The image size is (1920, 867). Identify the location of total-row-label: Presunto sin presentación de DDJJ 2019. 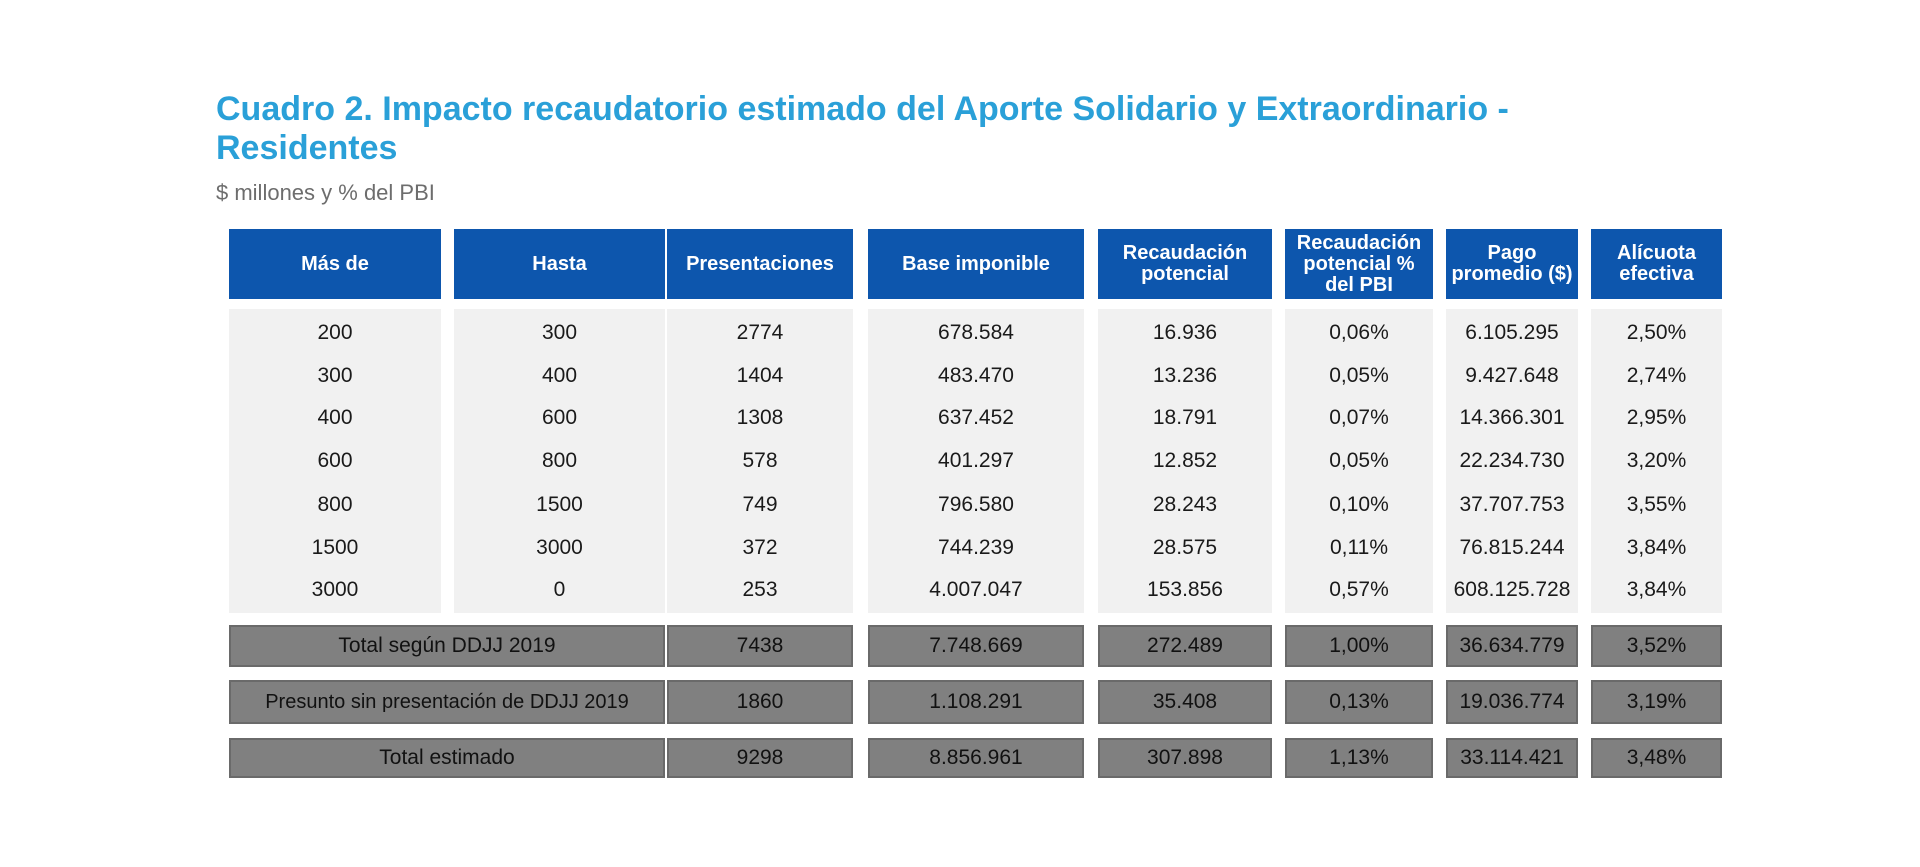
(447, 702).